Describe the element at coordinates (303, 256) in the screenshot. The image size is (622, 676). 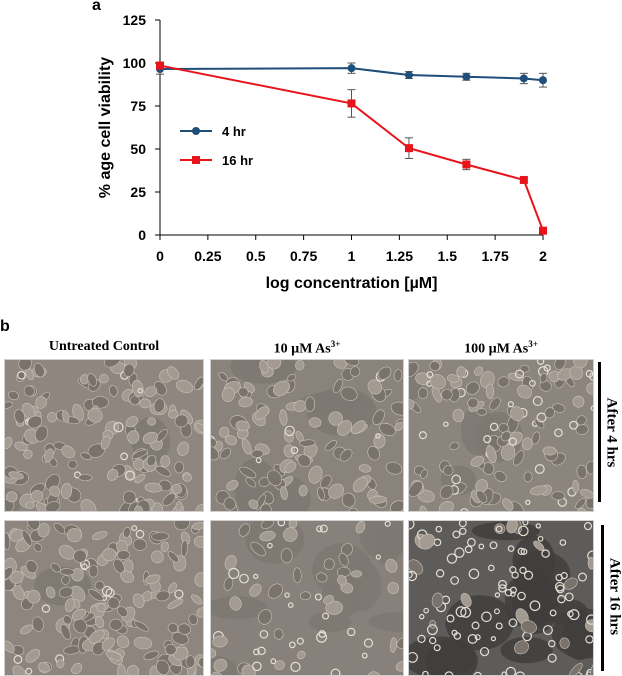
I see `x-tick-label: 0.75` at that location.